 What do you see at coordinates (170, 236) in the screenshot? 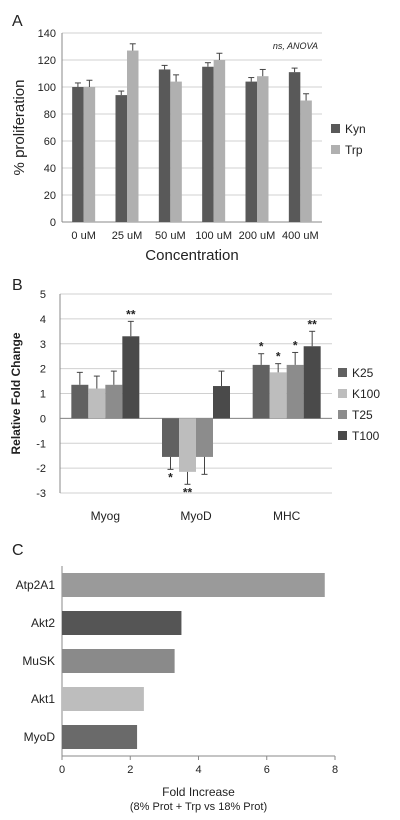
I see `x-tick-label: 50 uM` at bounding box center [170, 236].